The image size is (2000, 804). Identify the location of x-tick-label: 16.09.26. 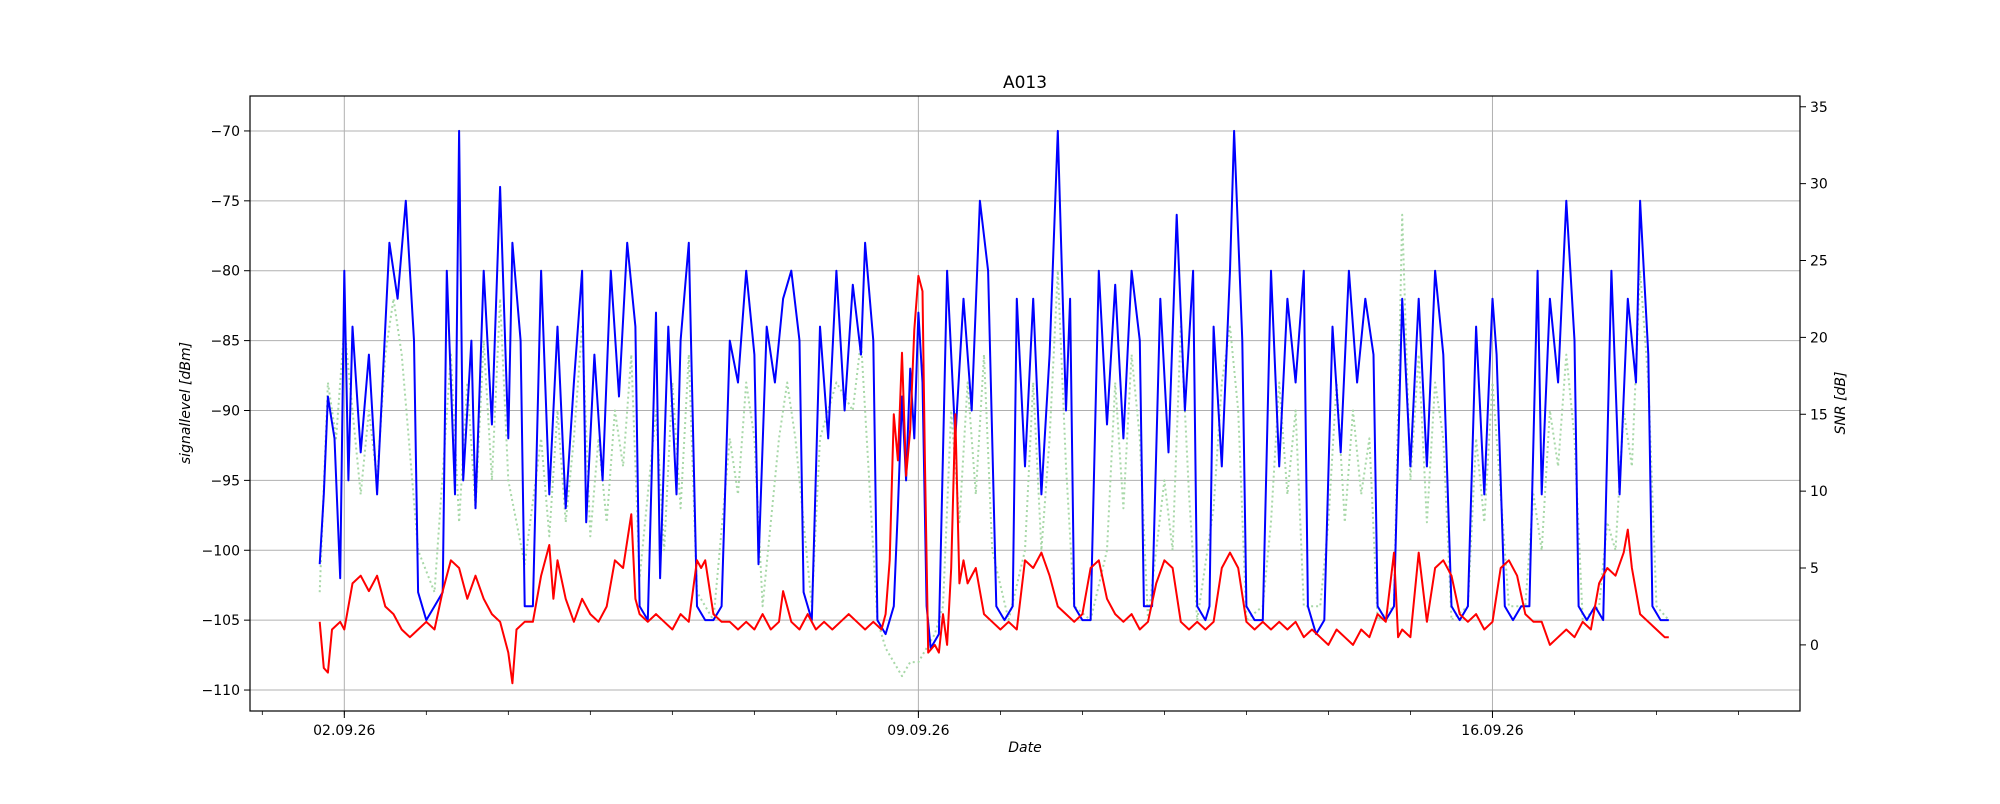
(1492, 731).